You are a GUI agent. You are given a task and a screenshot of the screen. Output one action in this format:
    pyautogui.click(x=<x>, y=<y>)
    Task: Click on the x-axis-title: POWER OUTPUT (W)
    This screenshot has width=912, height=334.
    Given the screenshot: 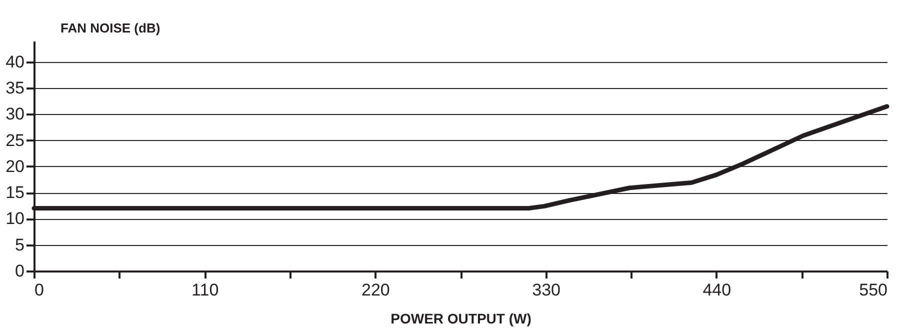 What is the action you would take?
    pyautogui.click(x=461, y=318)
    